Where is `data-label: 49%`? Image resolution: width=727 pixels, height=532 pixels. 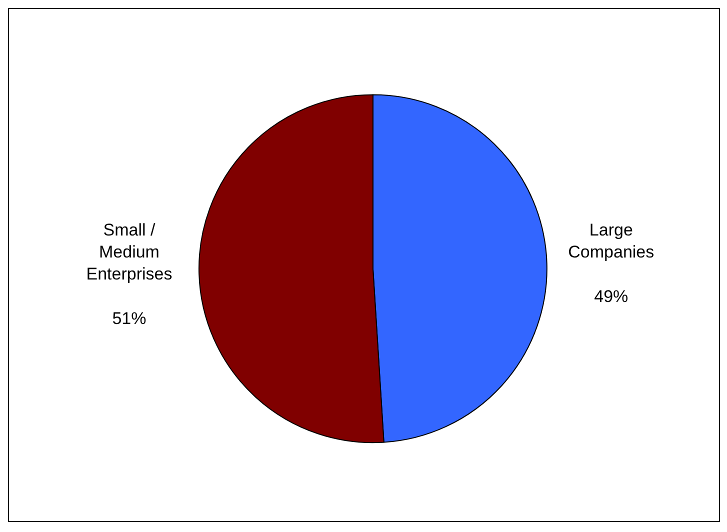
data-label: 49% is located at coordinates (611, 296).